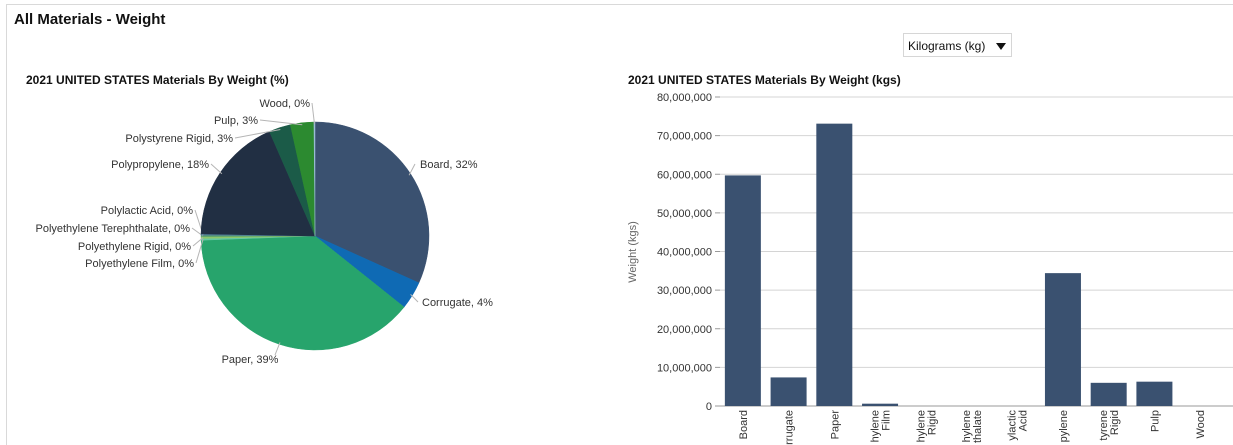 Image resolution: width=1233 pixels, height=445 pixels. What do you see at coordinates (90, 19) in the screenshot?
I see `page-title: All Materials - Weight` at bounding box center [90, 19].